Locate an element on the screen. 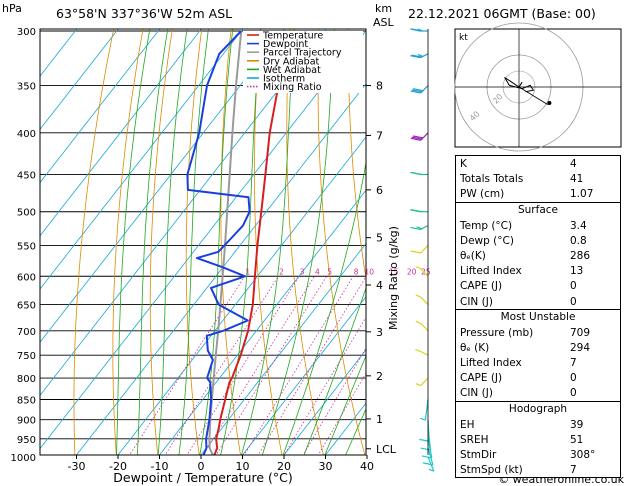 The image size is (629, 486). km-label: km is located at coordinates (384, 8).